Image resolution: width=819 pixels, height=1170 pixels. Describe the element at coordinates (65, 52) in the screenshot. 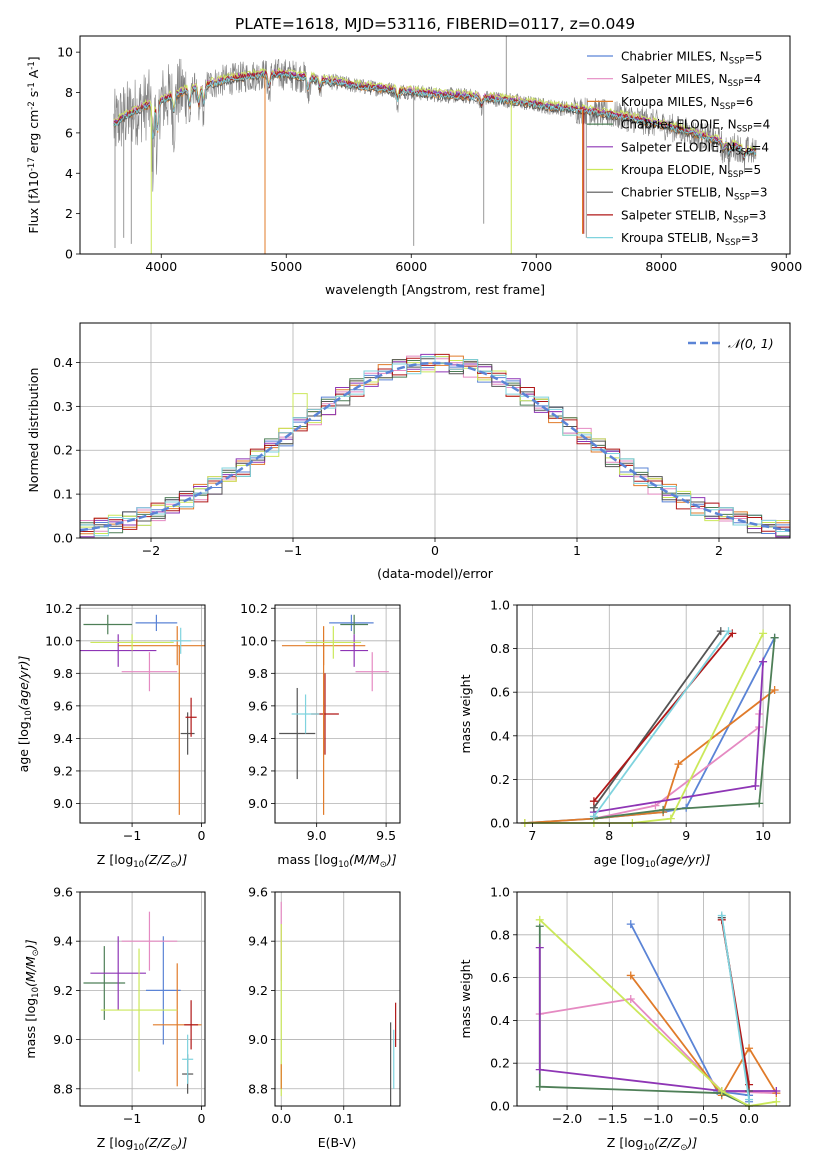

I see `y-tick-label: 10` at that location.